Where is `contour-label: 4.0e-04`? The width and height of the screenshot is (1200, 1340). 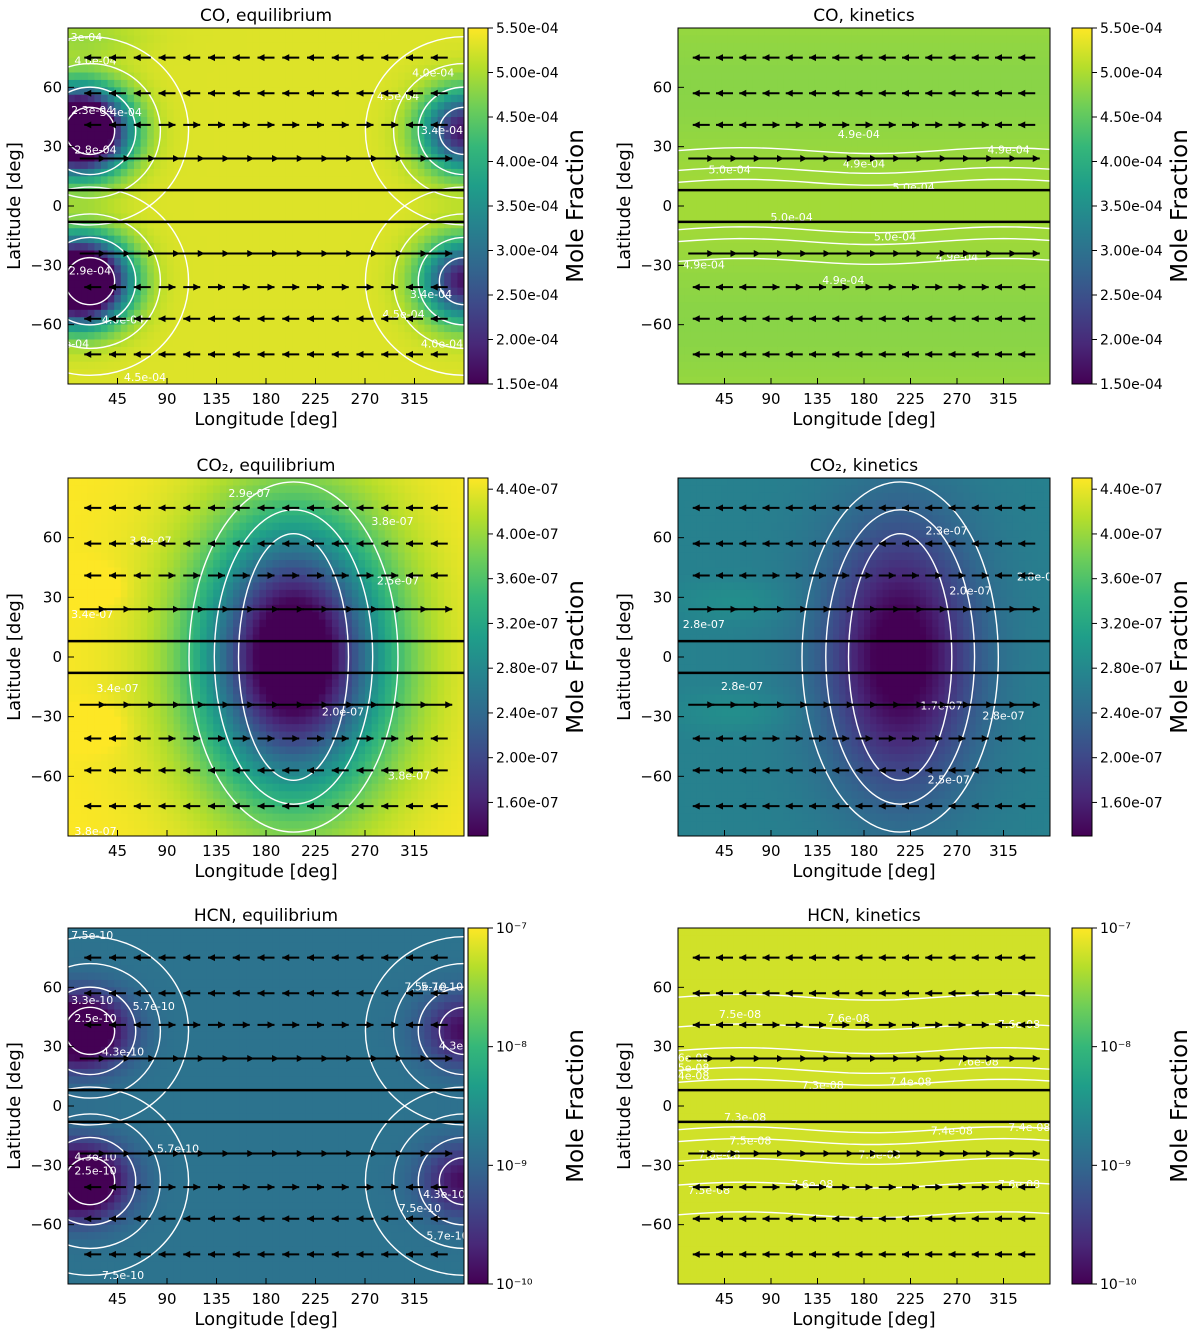
contour-label: 4.0e-04 is located at coordinates (433, 72).